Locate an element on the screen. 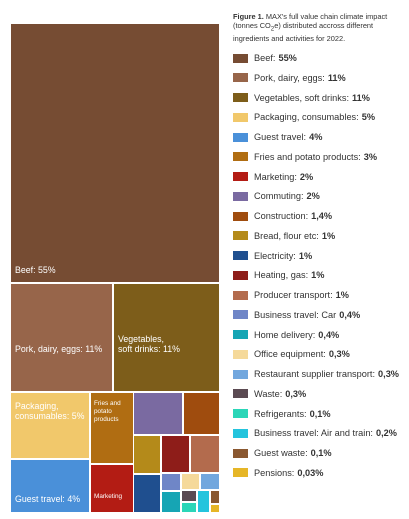 This screenshot has width=409, height=519. tile-vegetables-soft-drinks is located at coordinates (166, 337).